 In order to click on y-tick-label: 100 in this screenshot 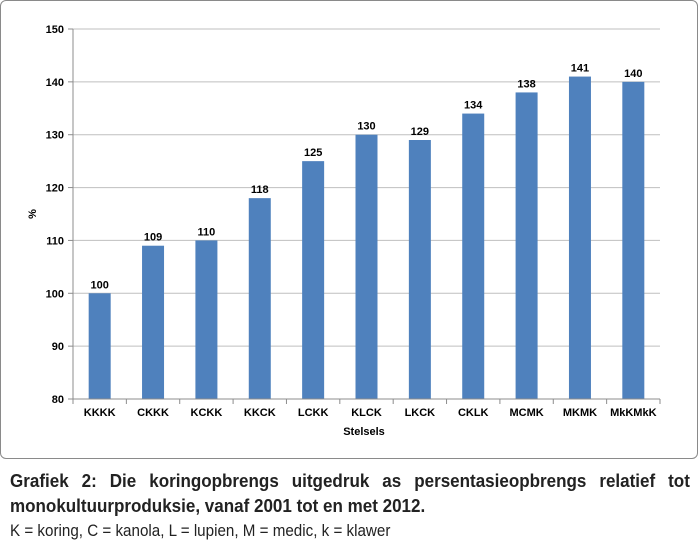, I will do `click(55, 294)`.